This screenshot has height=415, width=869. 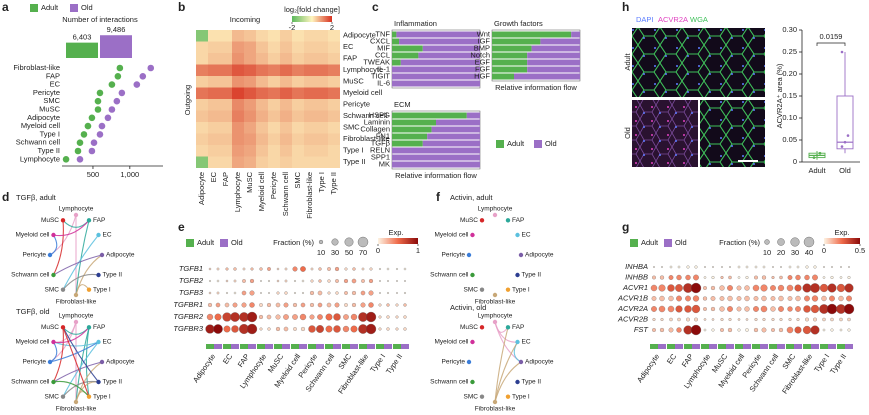 I want to click on gene-label: FST, so click(x=642, y=329).